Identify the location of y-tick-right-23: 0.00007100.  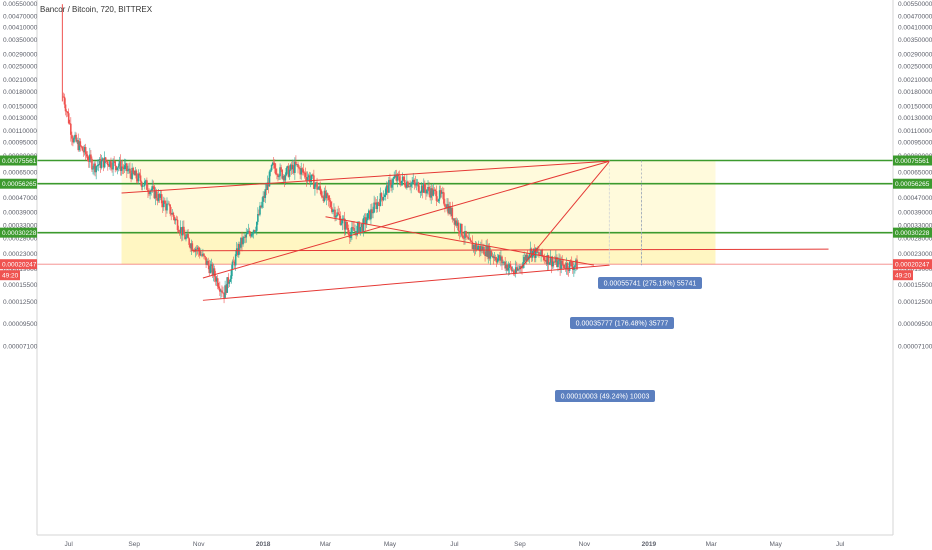
(915, 347).